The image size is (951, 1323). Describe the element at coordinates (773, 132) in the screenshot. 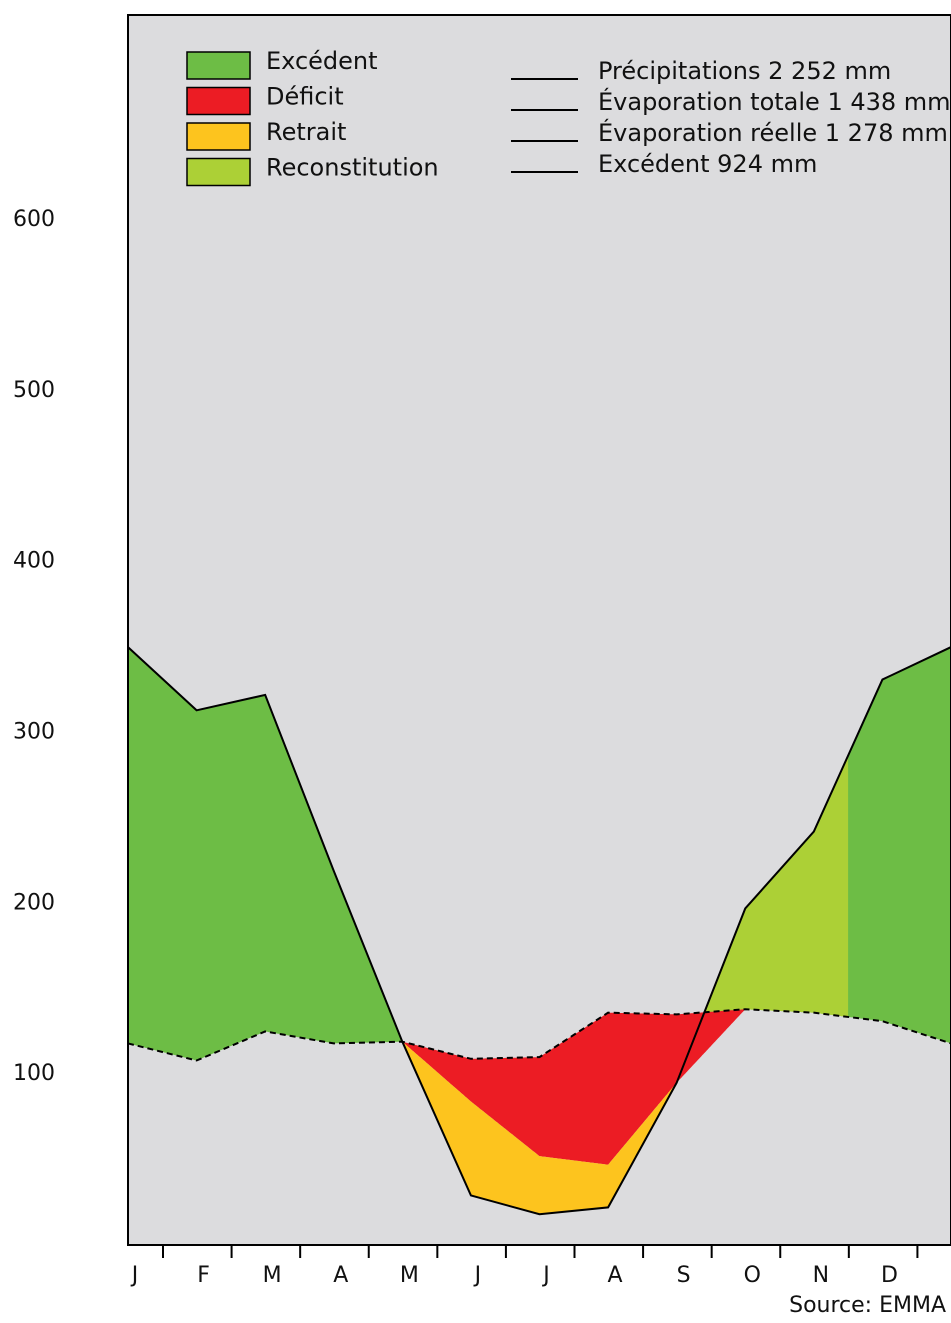

I see `legend-label: Évaporation réelle 1 278 mm` at that location.